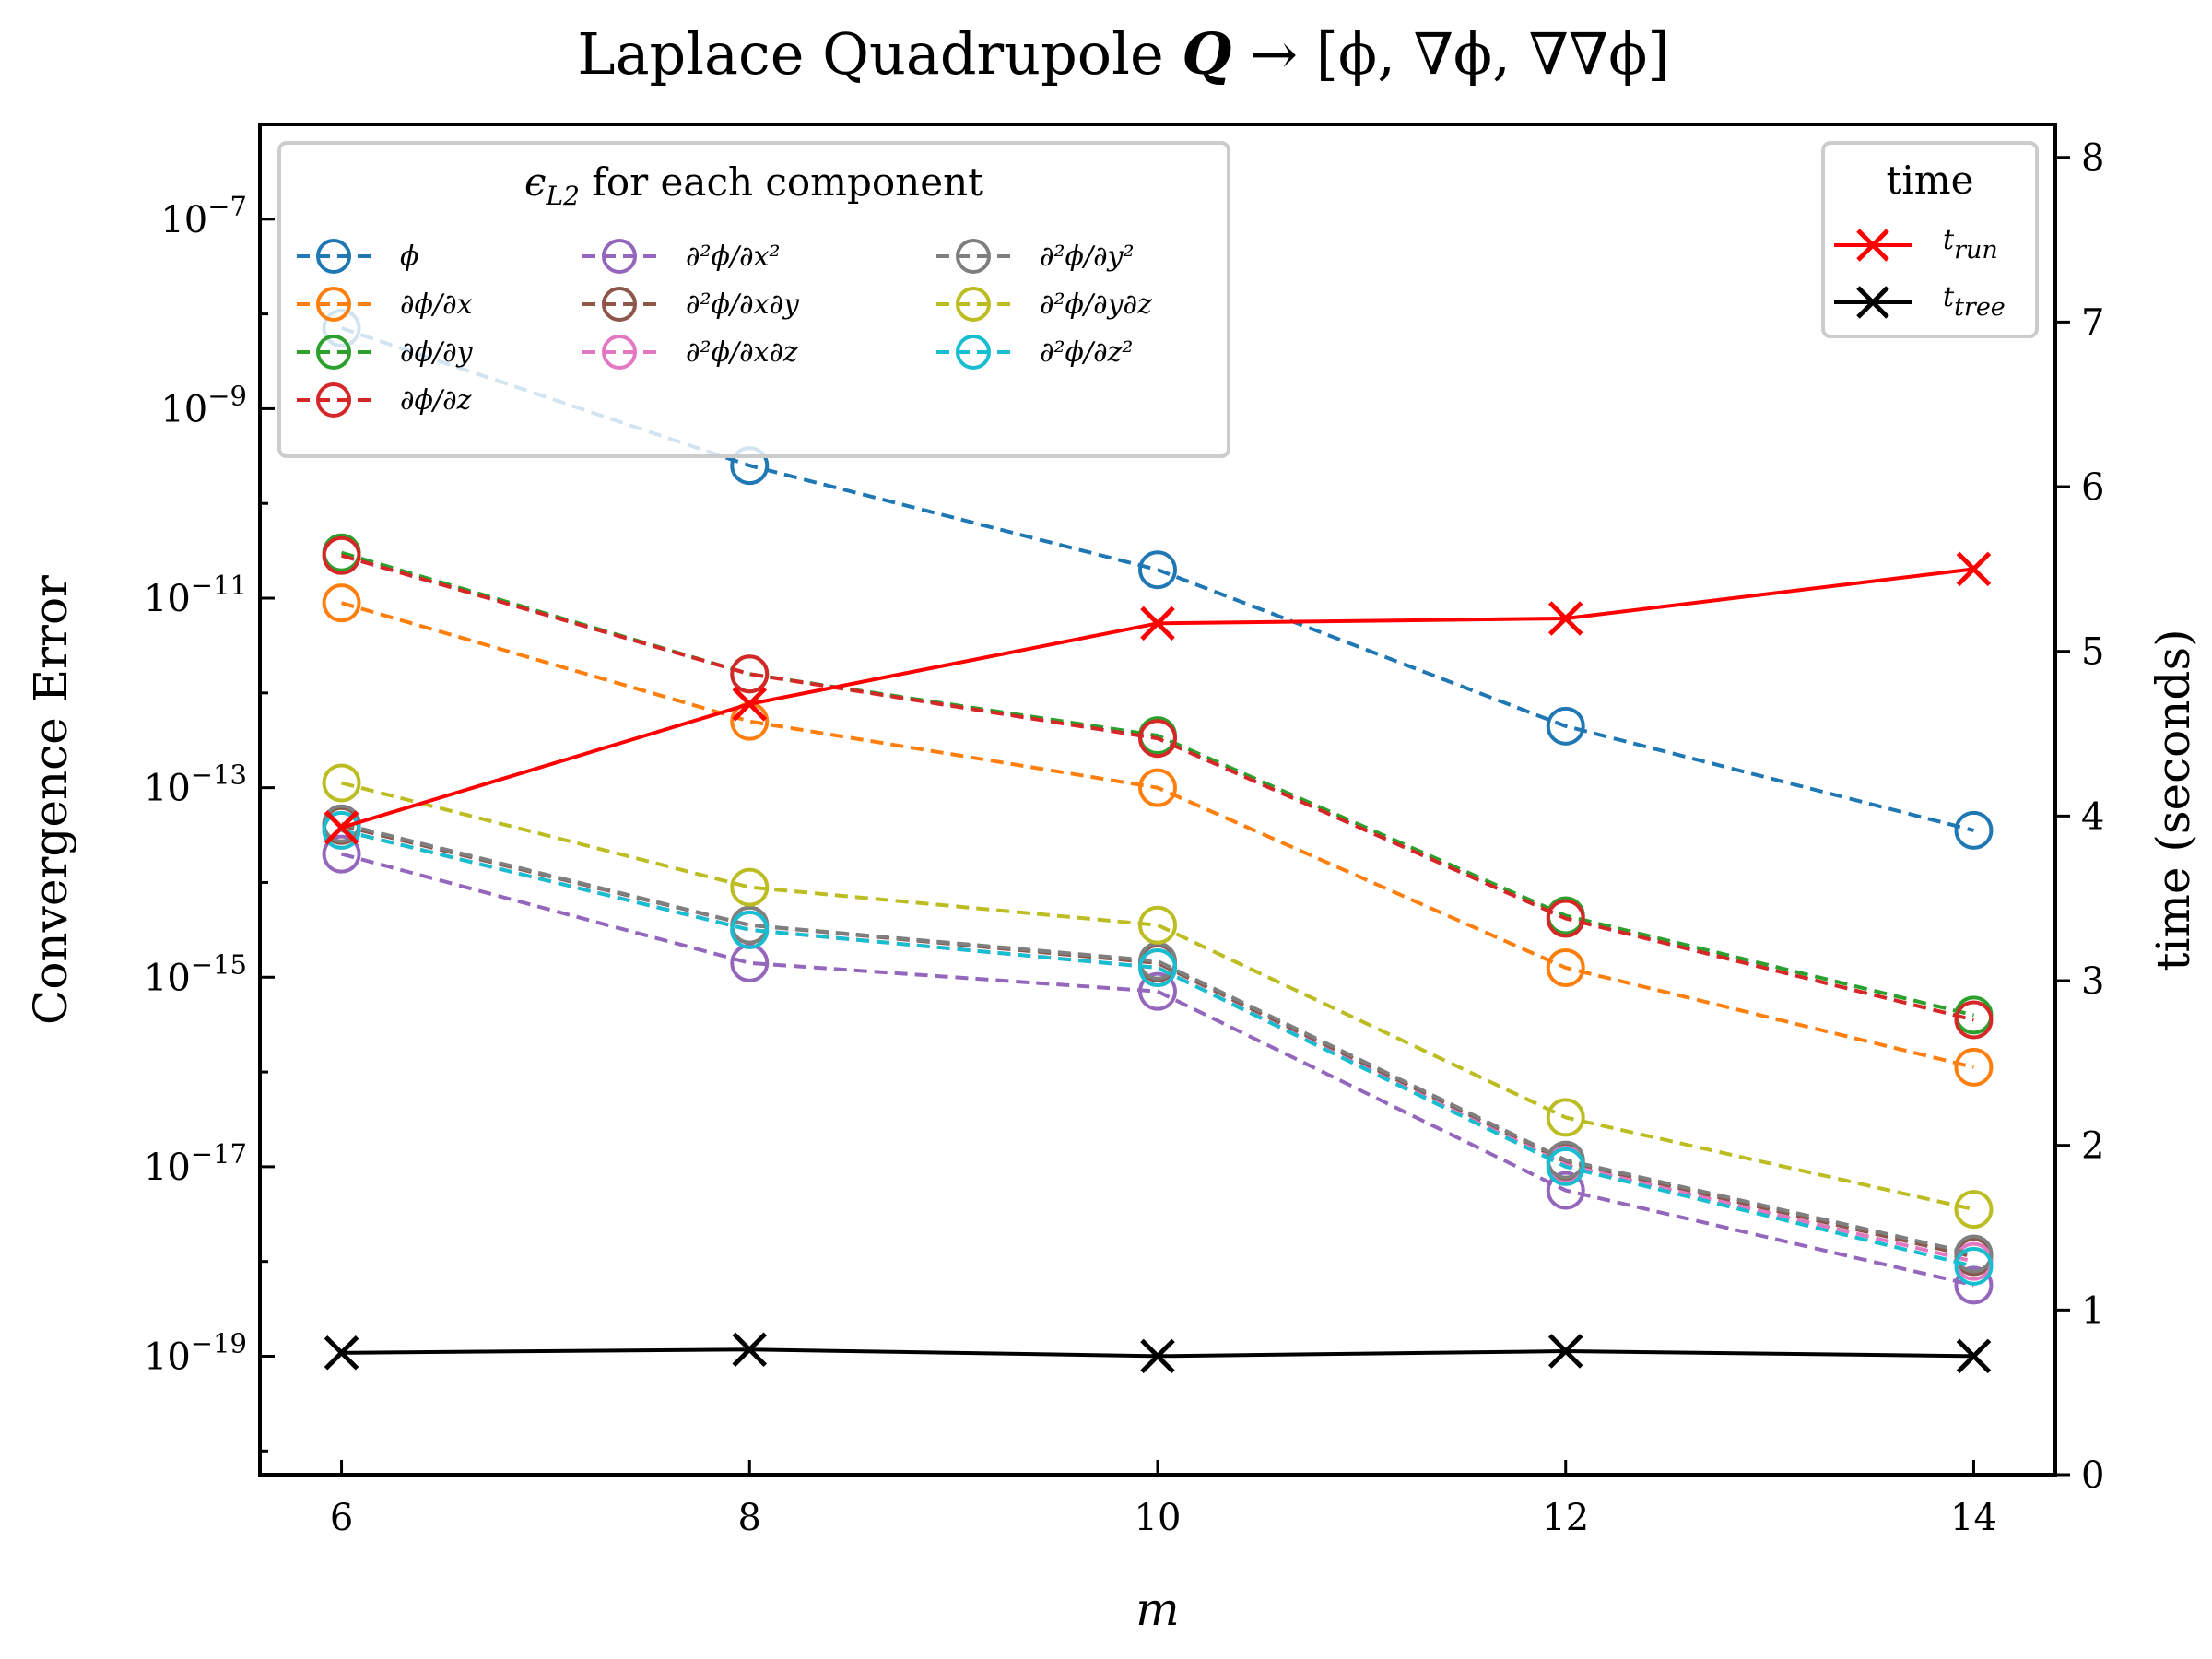  I want to click on y-tick-exponent: −17, so click(219, 1154).